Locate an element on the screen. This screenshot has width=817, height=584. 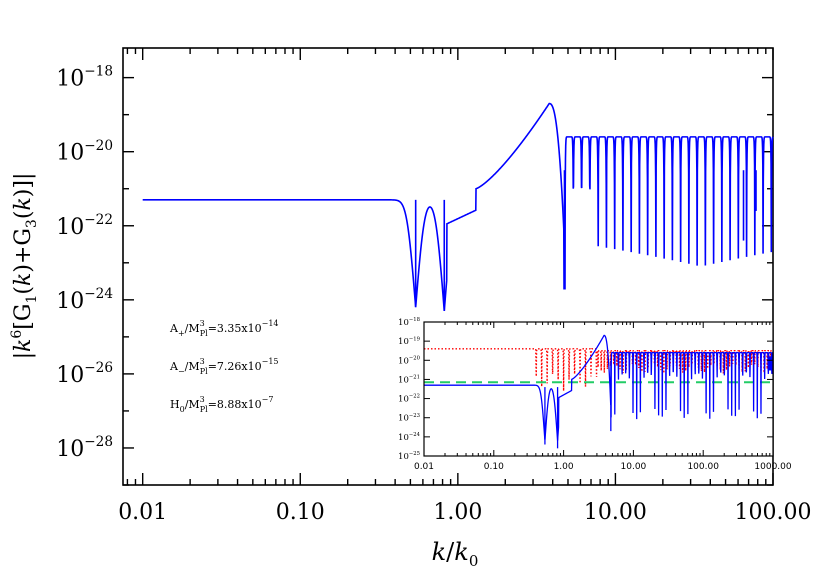
inset-background is located at coordinates (598, 389).